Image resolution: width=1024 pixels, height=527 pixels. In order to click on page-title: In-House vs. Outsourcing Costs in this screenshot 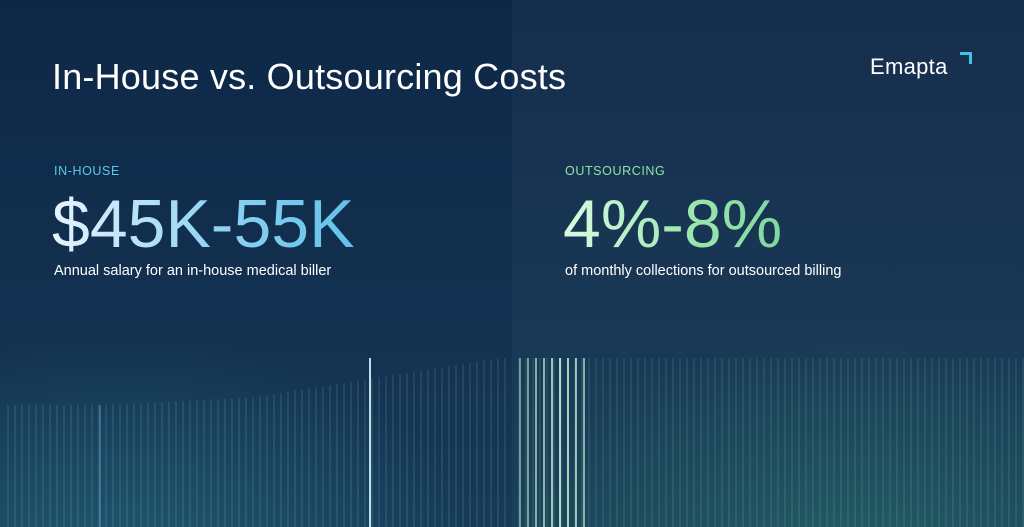, I will do `click(309, 76)`.